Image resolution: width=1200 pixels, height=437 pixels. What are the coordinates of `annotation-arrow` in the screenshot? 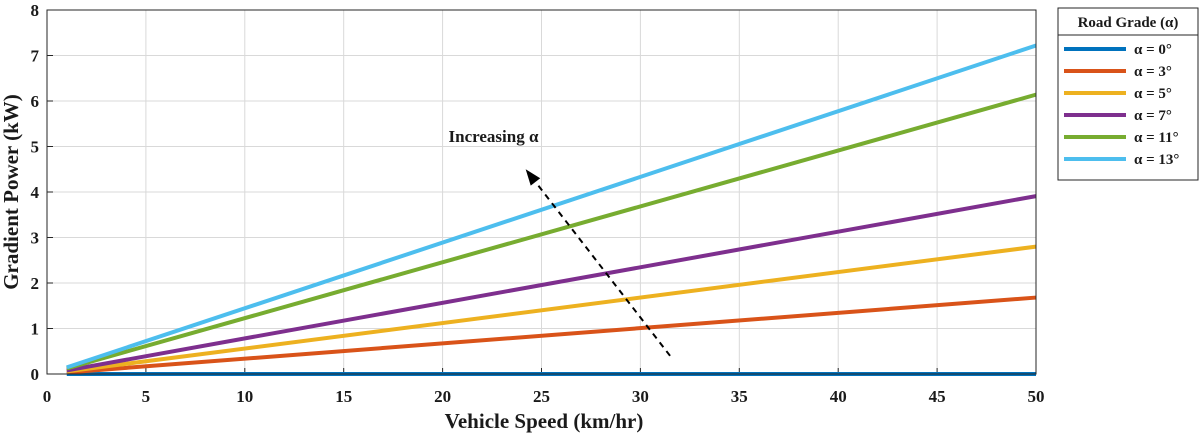 It's located at (602, 269).